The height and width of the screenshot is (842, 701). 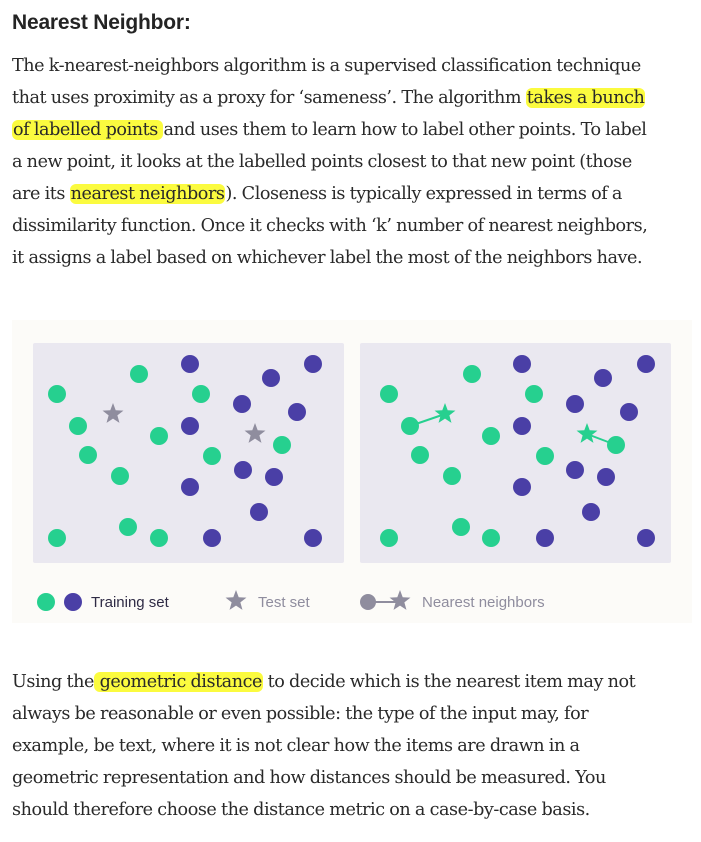 What do you see at coordinates (400, 600) in the screenshot?
I see `legend-neighbor-star-icon` at bounding box center [400, 600].